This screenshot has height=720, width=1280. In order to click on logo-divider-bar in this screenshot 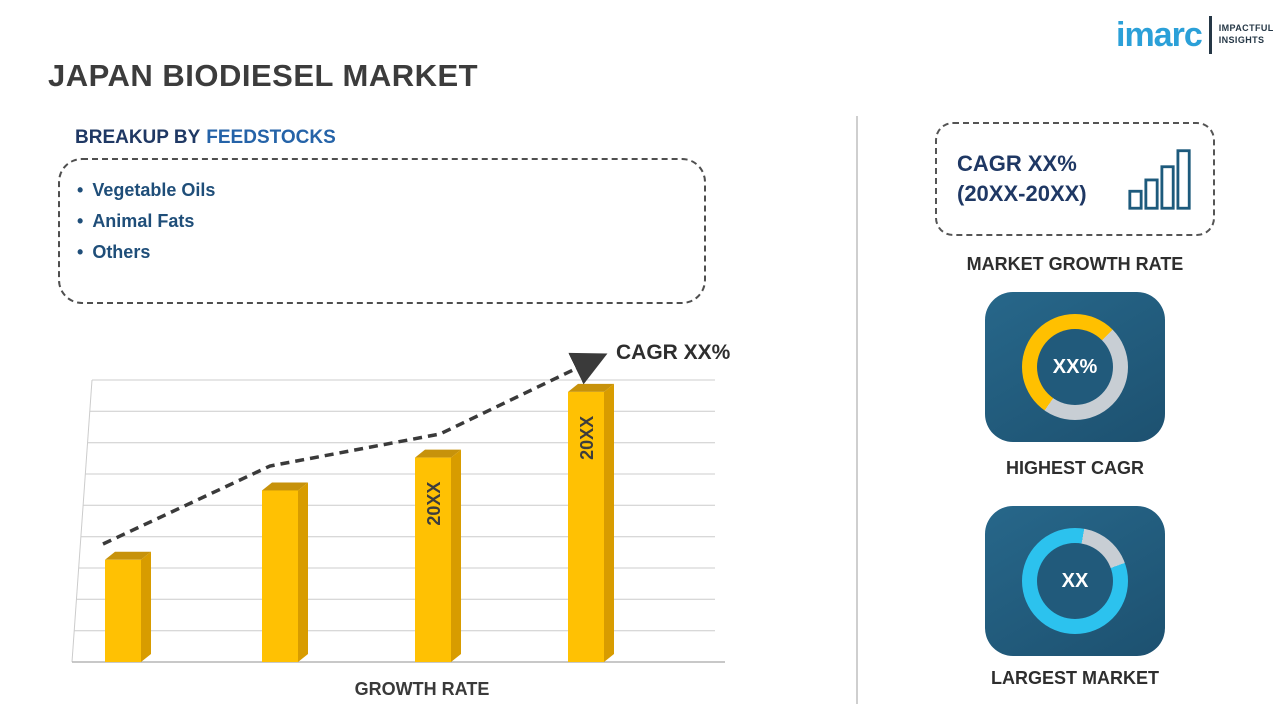, I will do `click(1210, 35)`.